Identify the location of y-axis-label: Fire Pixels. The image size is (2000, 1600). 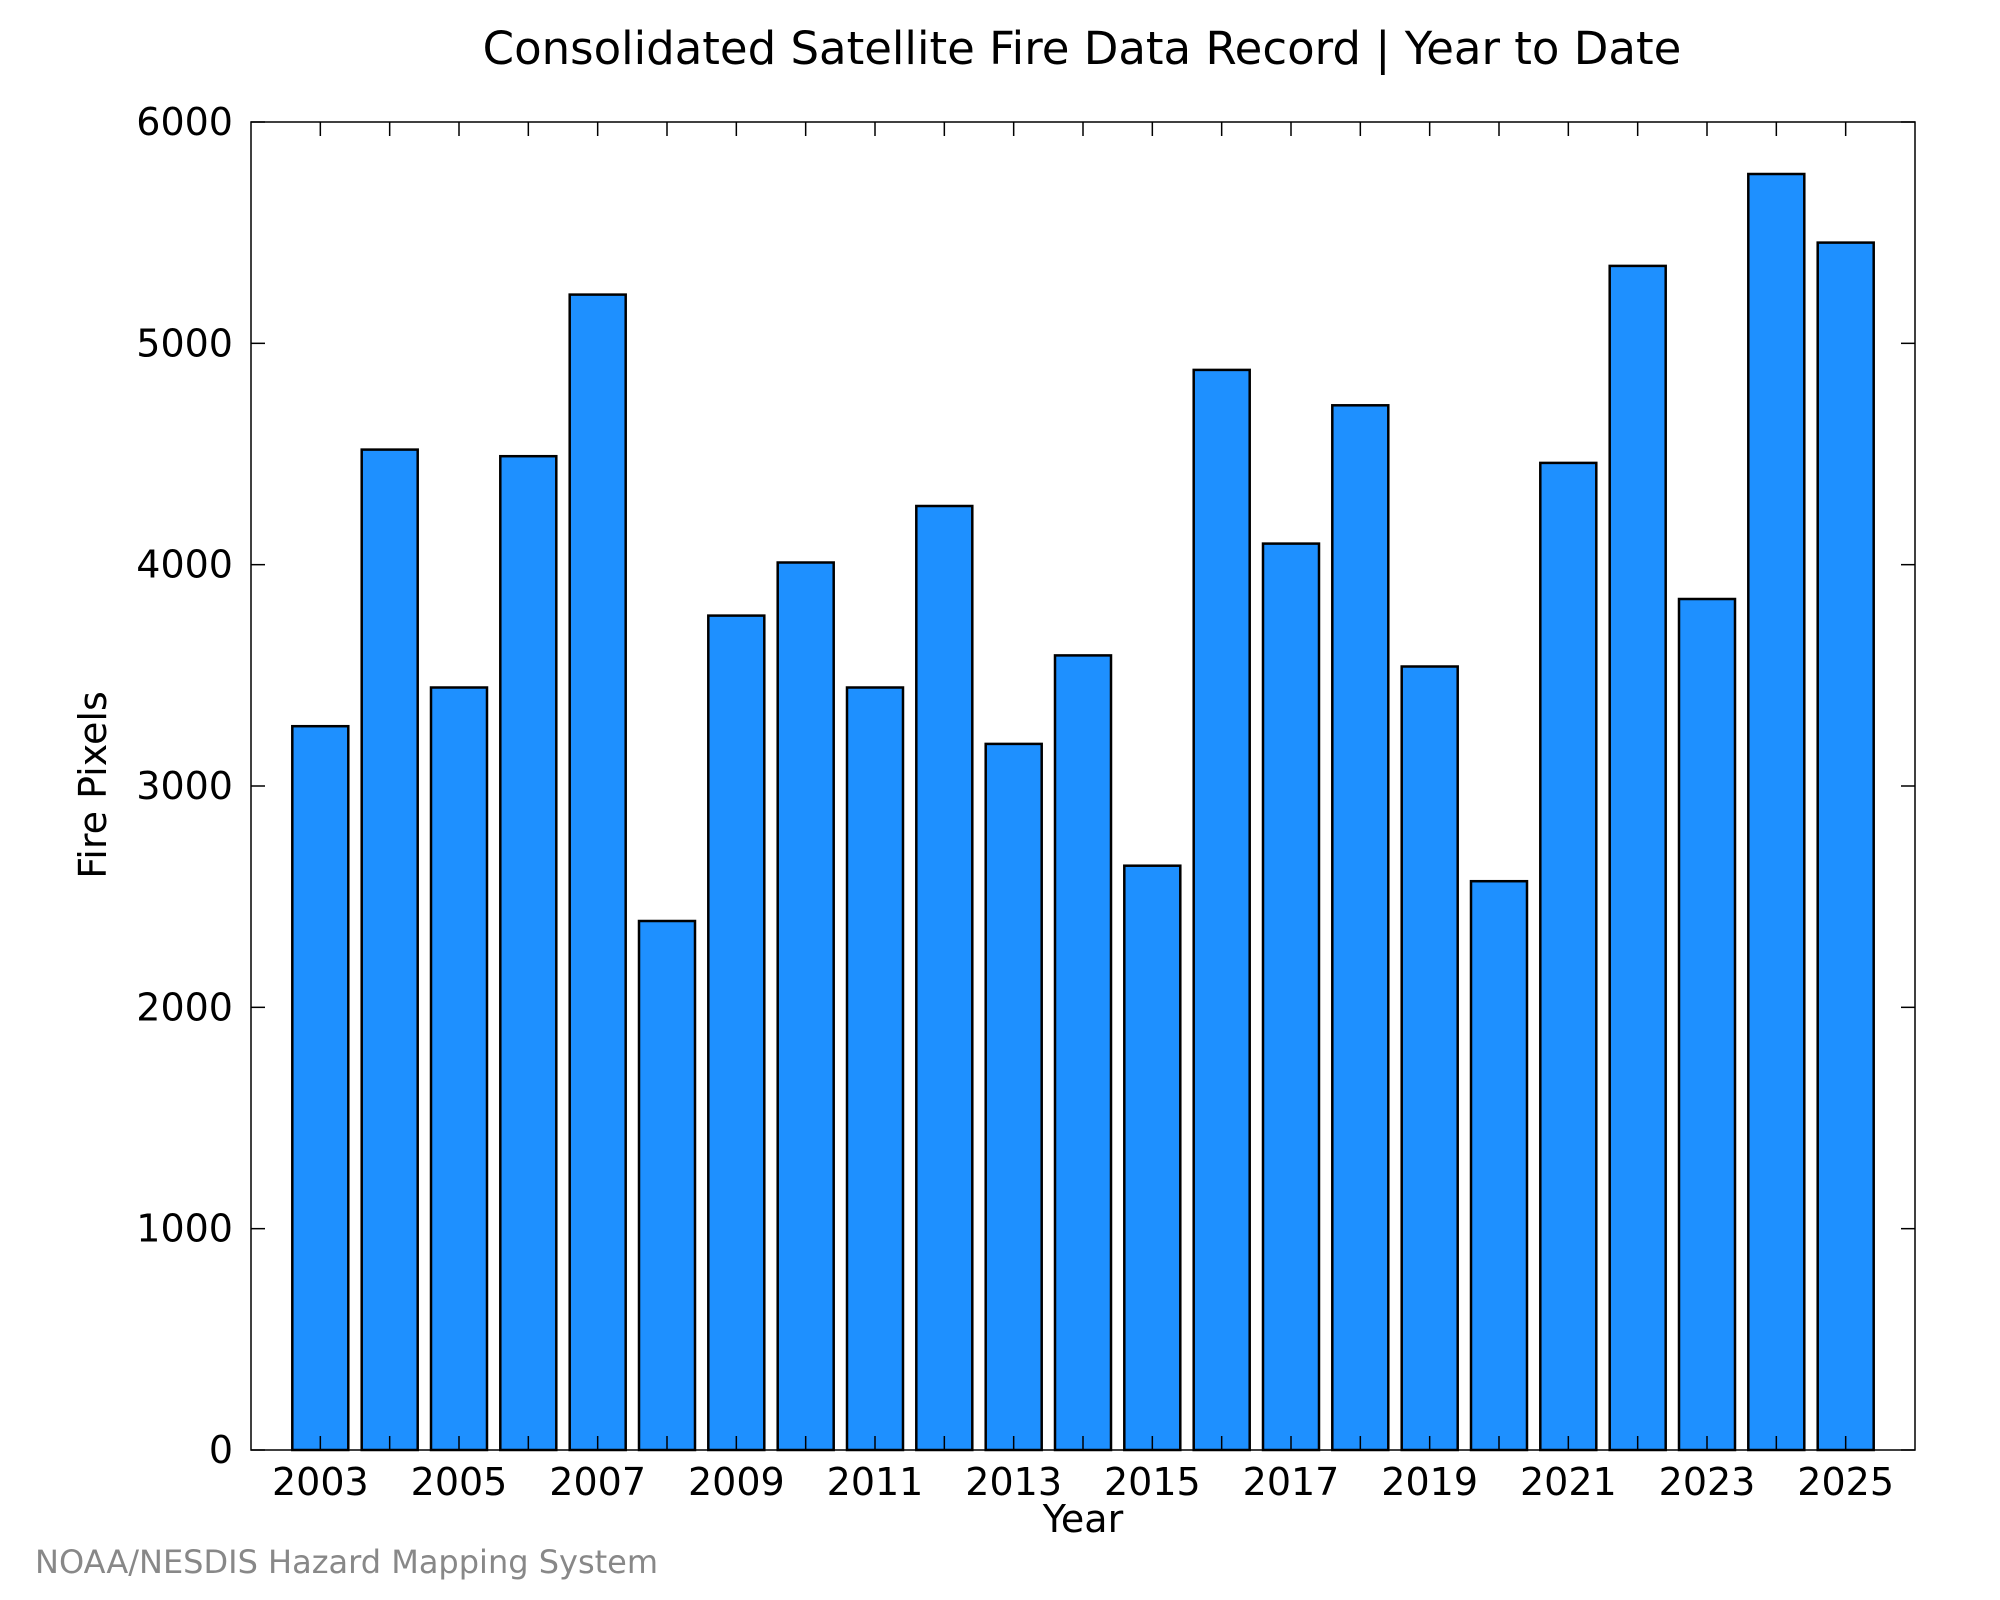
(93, 785).